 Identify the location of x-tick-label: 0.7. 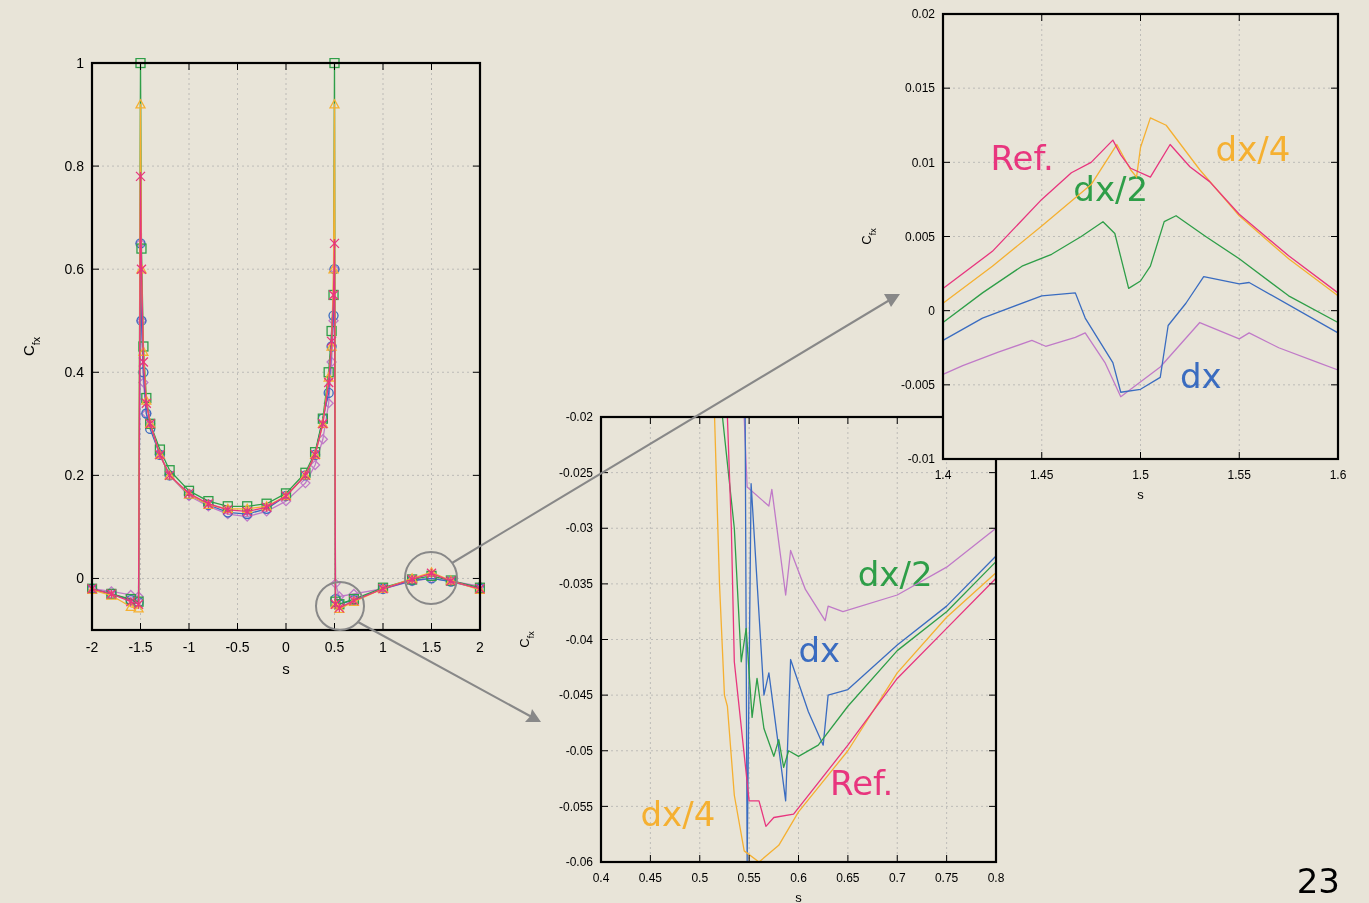
(897, 878).